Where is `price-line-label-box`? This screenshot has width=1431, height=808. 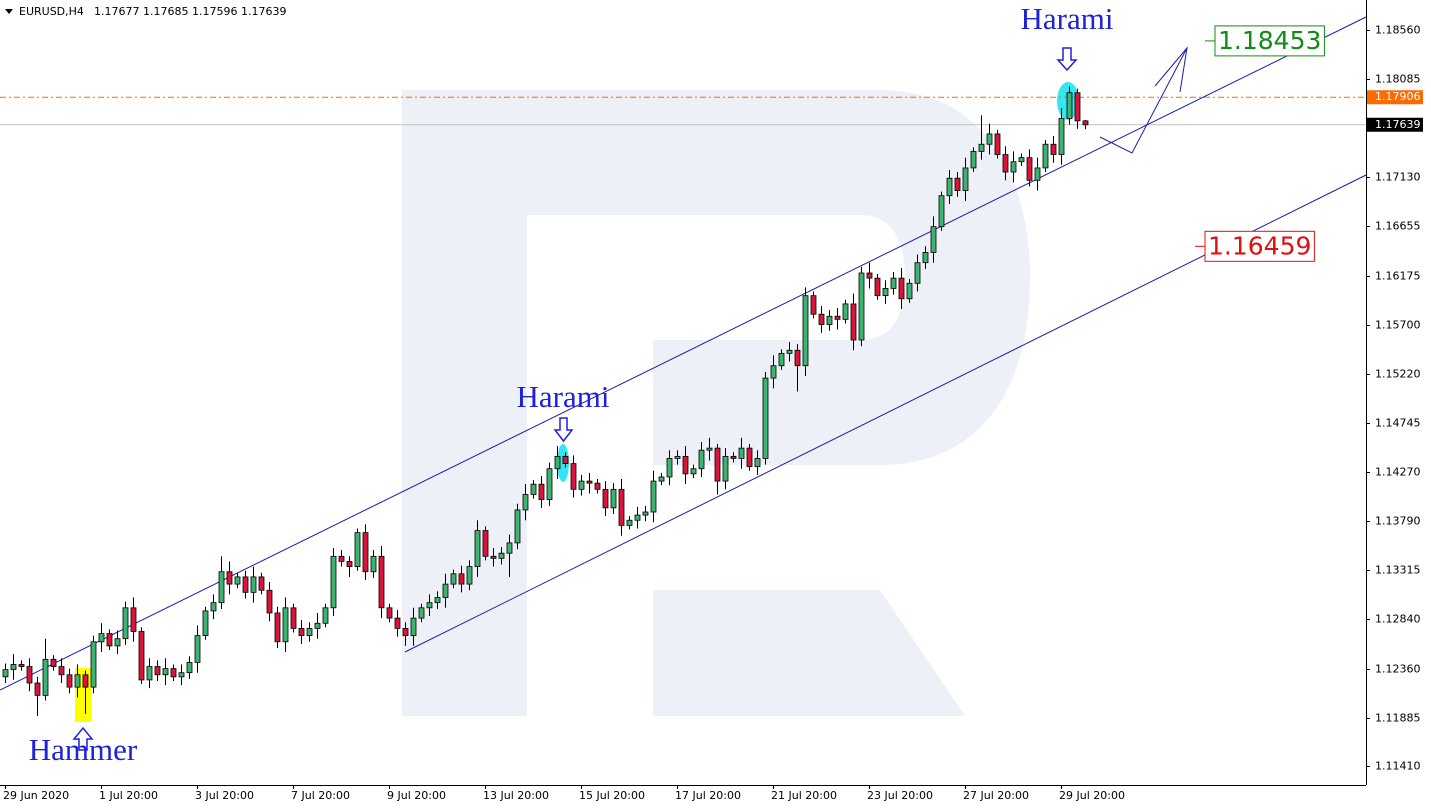
price-line-label-box is located at coordinates (1395, 97).